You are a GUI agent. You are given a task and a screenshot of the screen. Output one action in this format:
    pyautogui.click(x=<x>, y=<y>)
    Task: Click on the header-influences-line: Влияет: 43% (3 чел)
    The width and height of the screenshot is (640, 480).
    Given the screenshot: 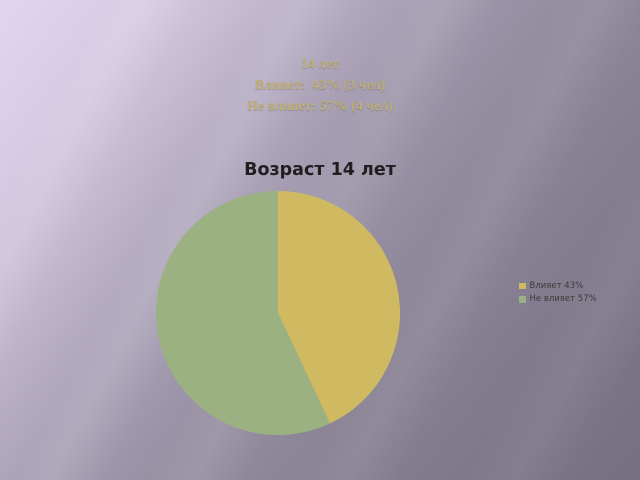 What is the action you would take?
    pyautogui.click(x=320, y=85)
    